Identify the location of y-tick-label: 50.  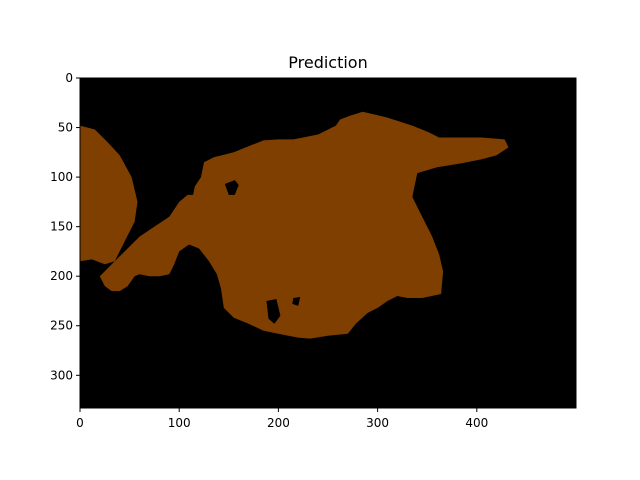
(65, 128).